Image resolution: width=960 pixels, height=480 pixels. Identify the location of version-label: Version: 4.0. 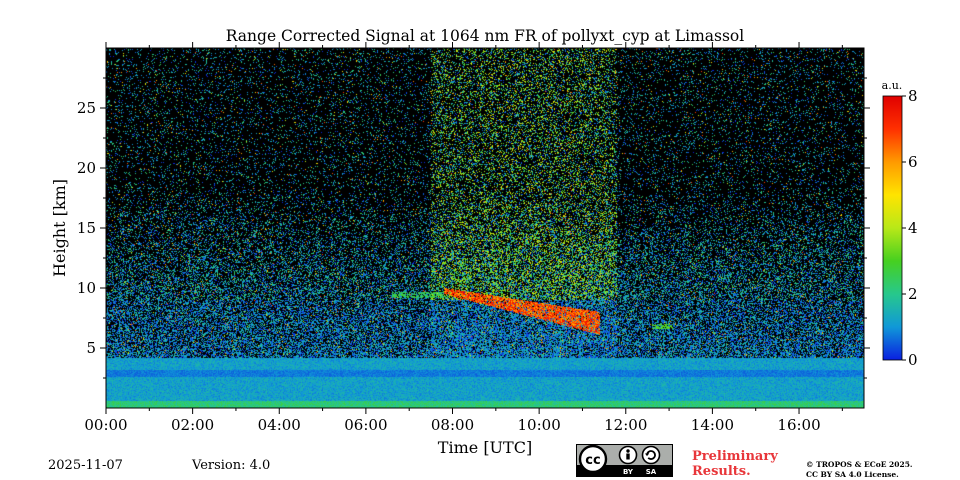
(231, 465).